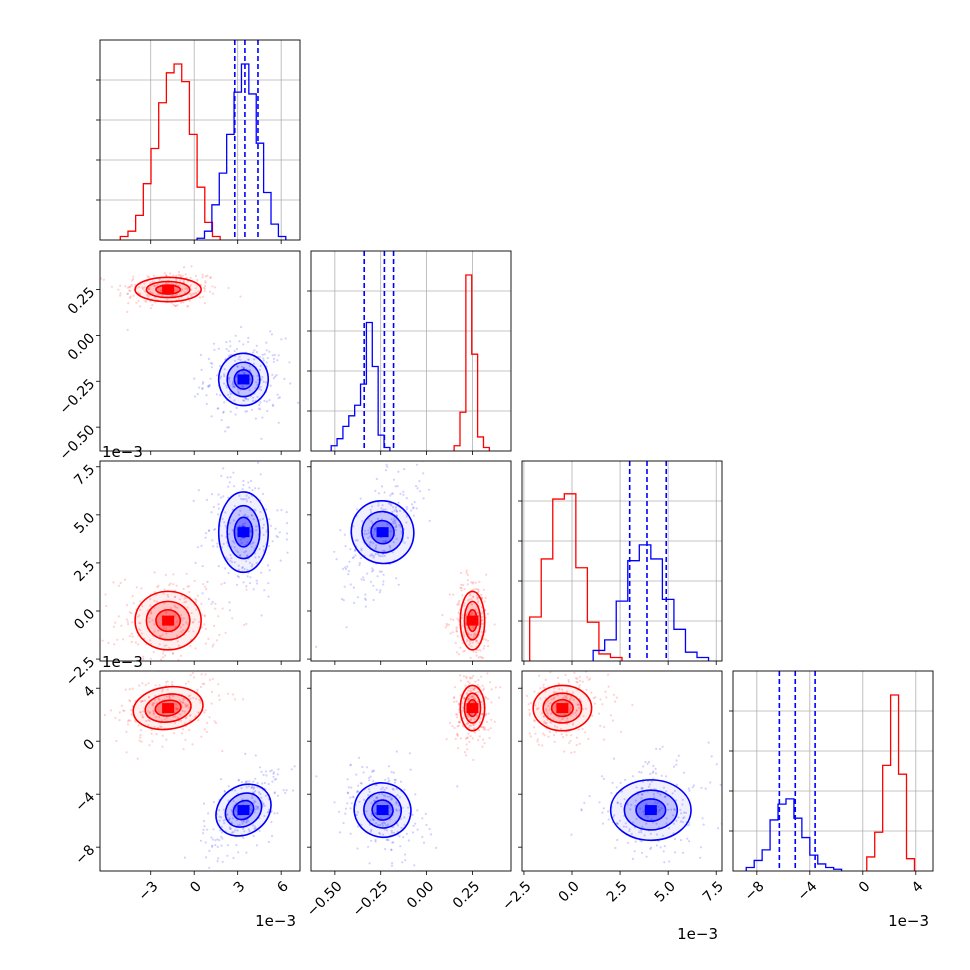 This screenshot has height=970, width=970. What do you see at coordinates (81, 301) in the screenshot?
I see `y-tick-label: 0.25` at bounding box center [81, 301].